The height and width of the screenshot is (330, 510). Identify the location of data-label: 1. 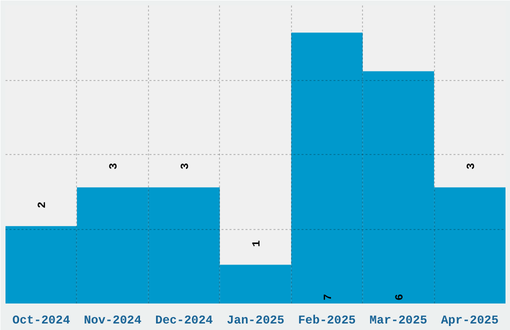
(258, 243).